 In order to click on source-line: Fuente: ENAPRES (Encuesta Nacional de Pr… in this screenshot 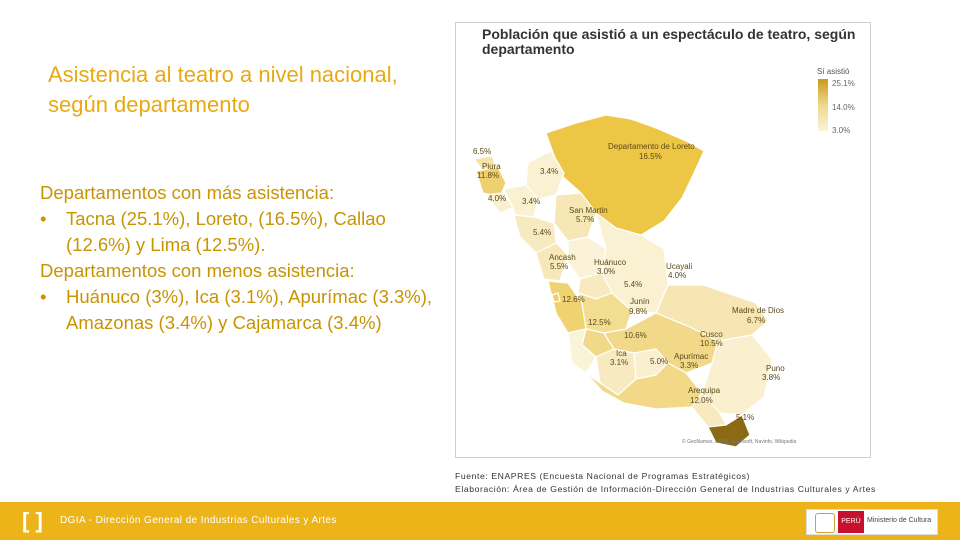, I will do `click(603, 476)`.